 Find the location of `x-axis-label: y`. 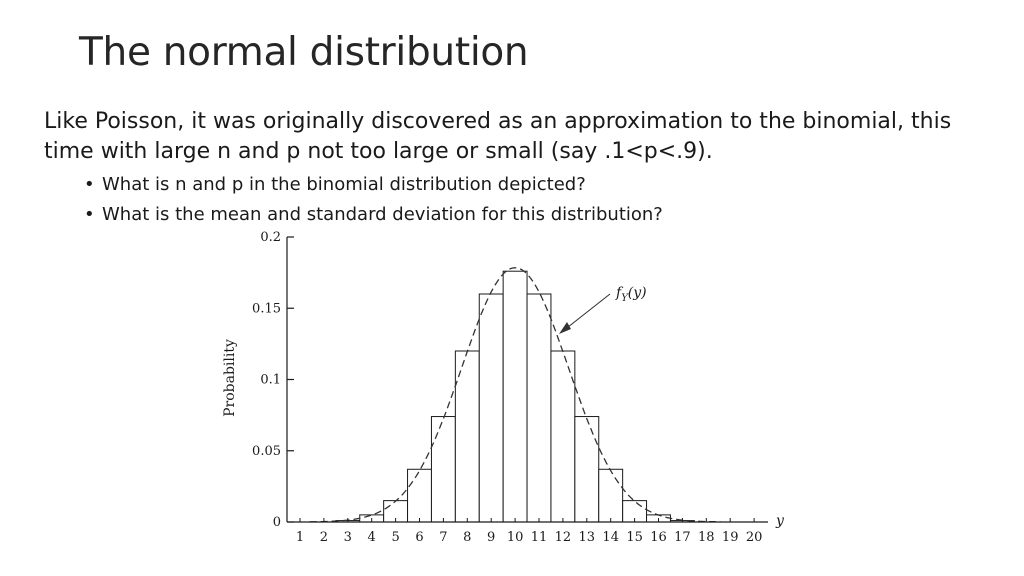

x-axis-label: y is located at coordinates (780, 521).